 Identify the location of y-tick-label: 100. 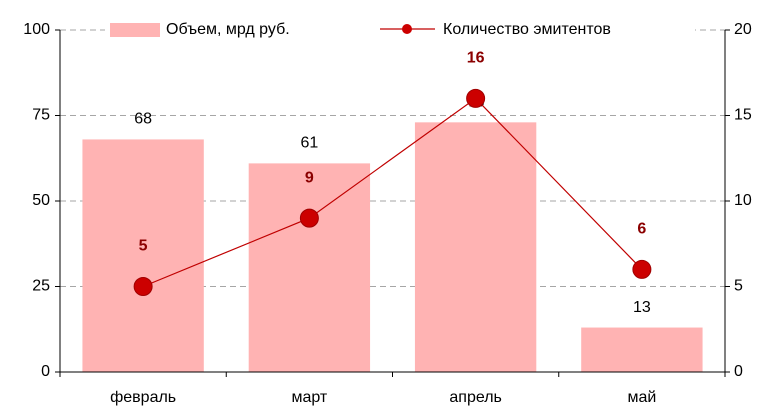
(36, 29).